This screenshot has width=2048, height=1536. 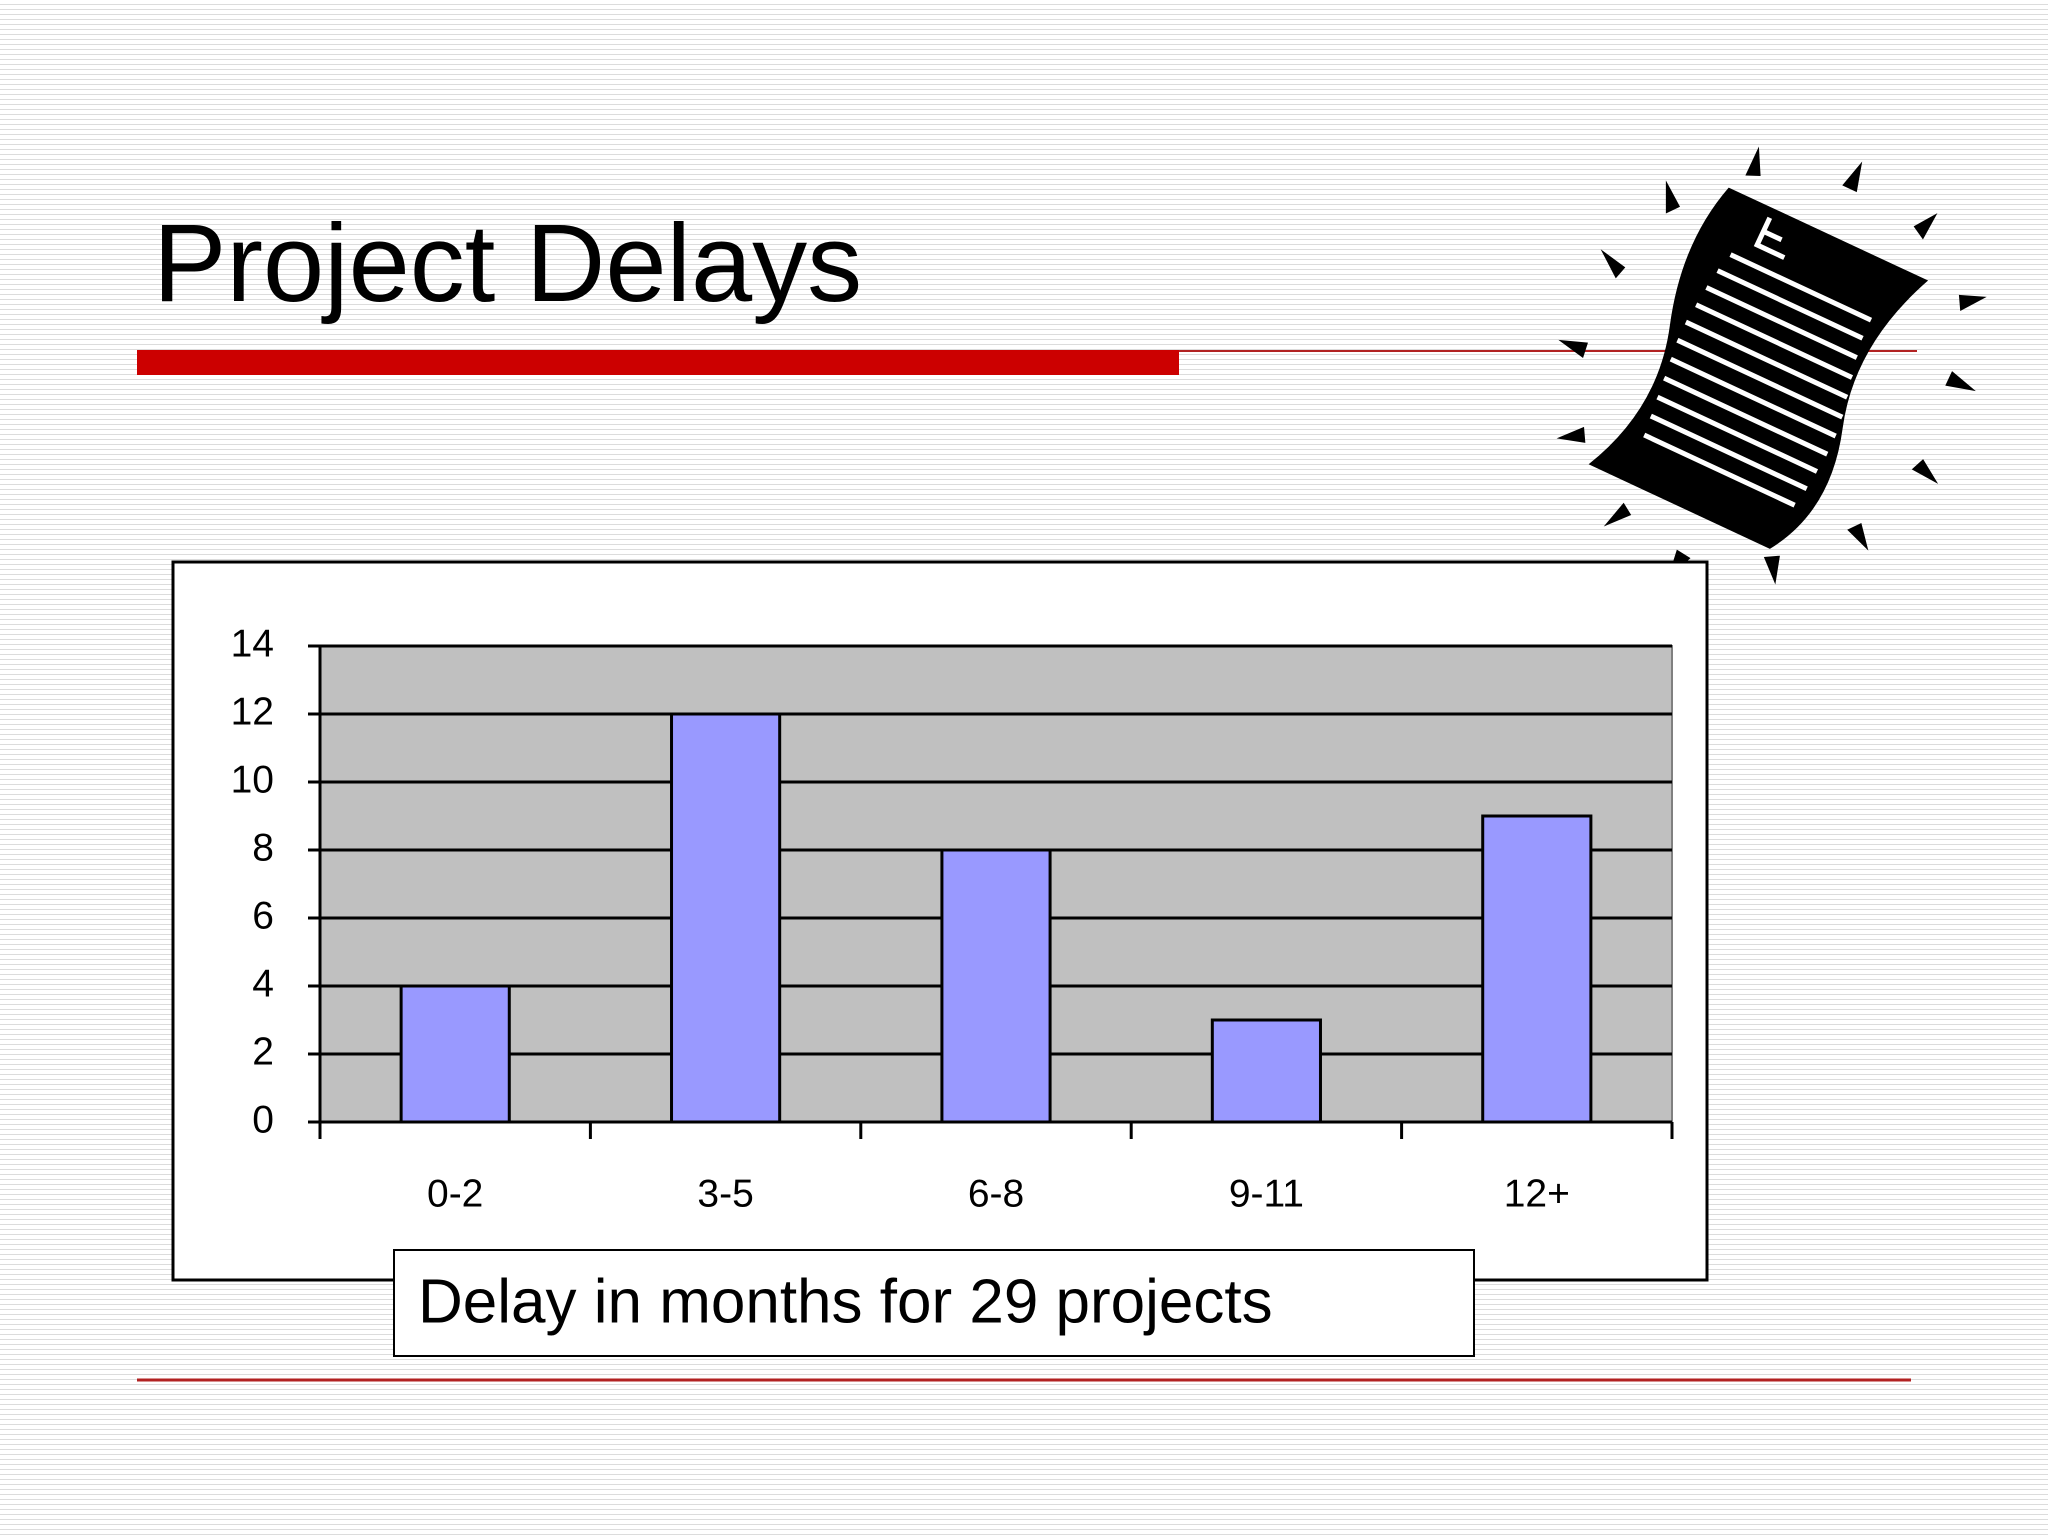 What do you see at coordinates (252, 711) in the screenshot?
I see `y-tick-label: 12` at bounding box center [252, 711].